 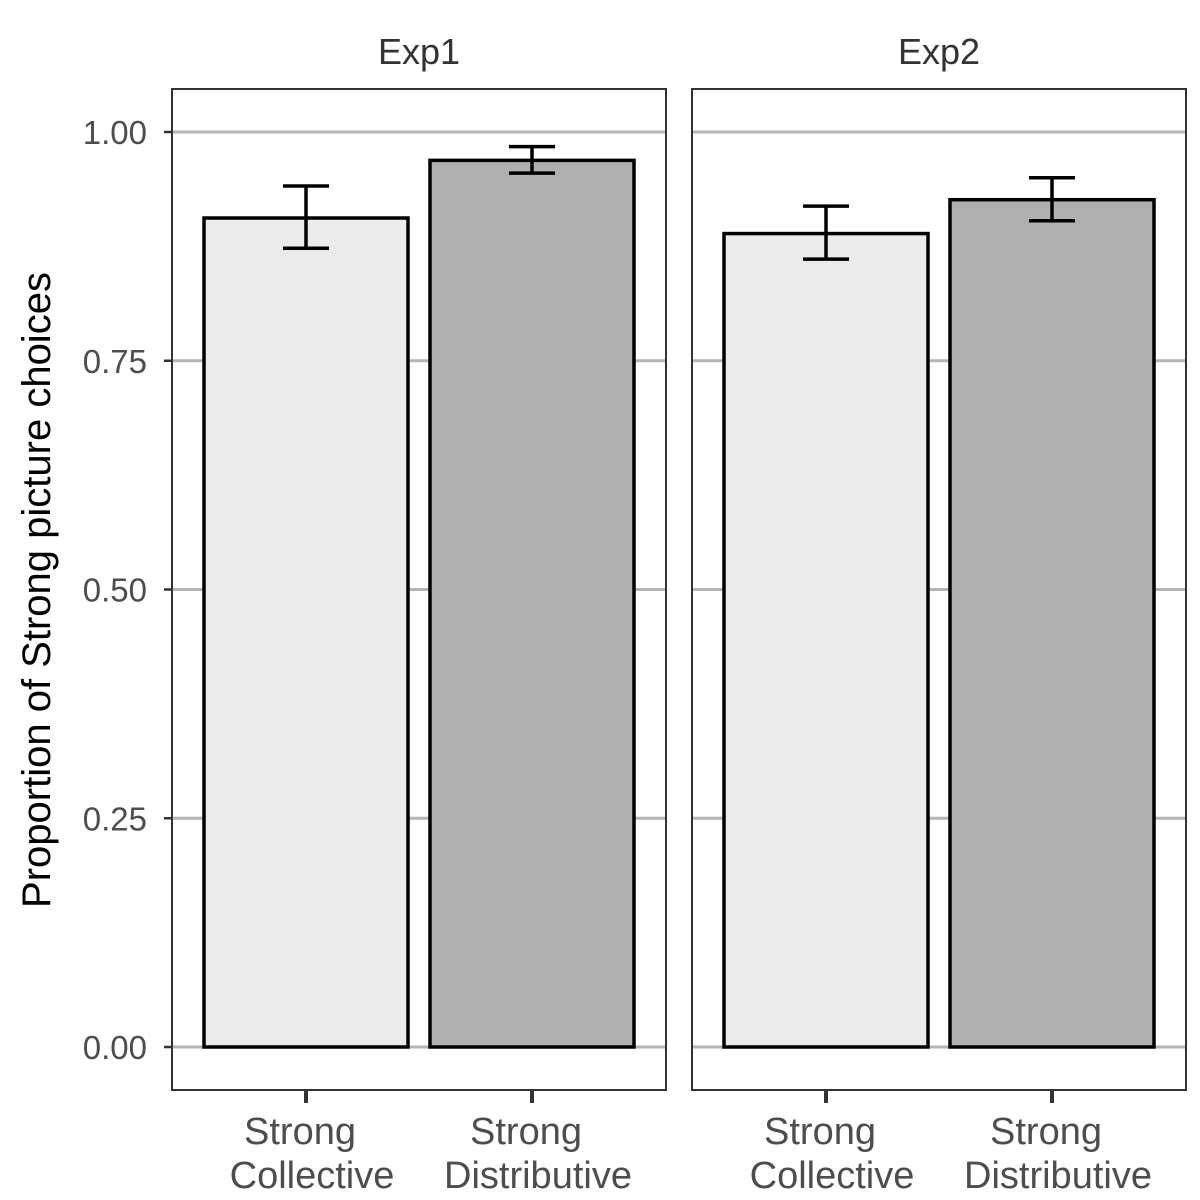 I want to click on y-axis-ticks: 0.00 0.25 0.50 0.75 1.00, so click(x=127, y=590).